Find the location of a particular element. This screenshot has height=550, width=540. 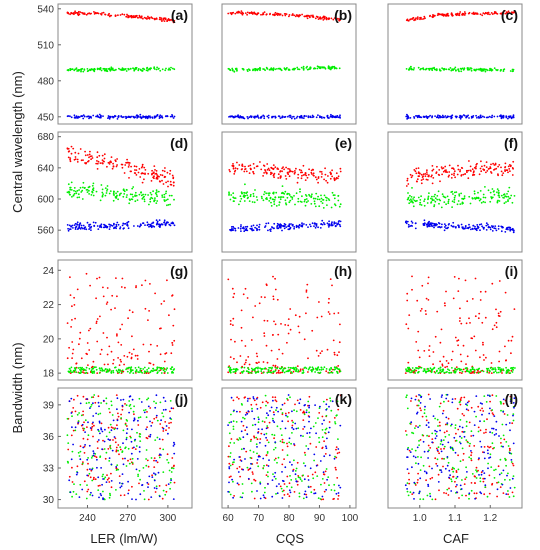

point-f-blue is located at coordinates (462, 227).